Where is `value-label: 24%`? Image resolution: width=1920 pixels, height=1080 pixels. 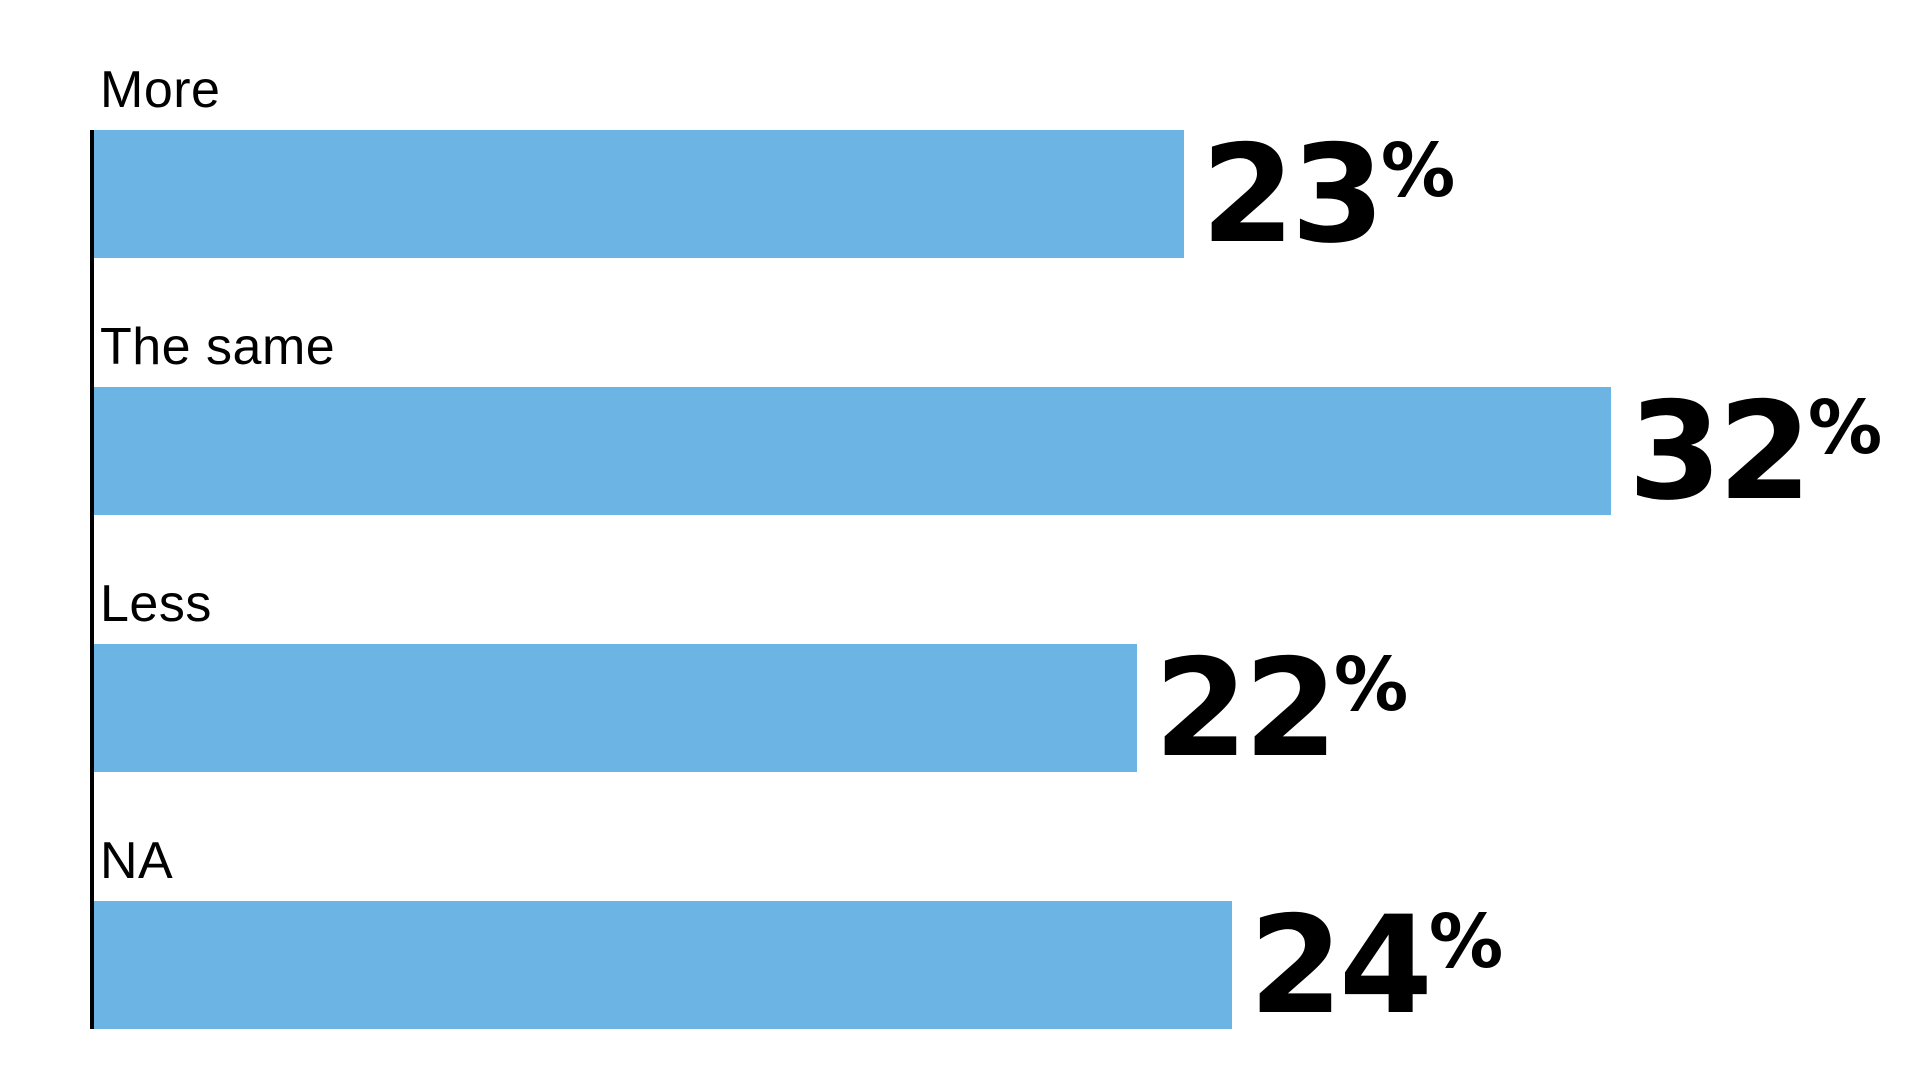 value-label: 24% is located at coordinates (1376, 965).